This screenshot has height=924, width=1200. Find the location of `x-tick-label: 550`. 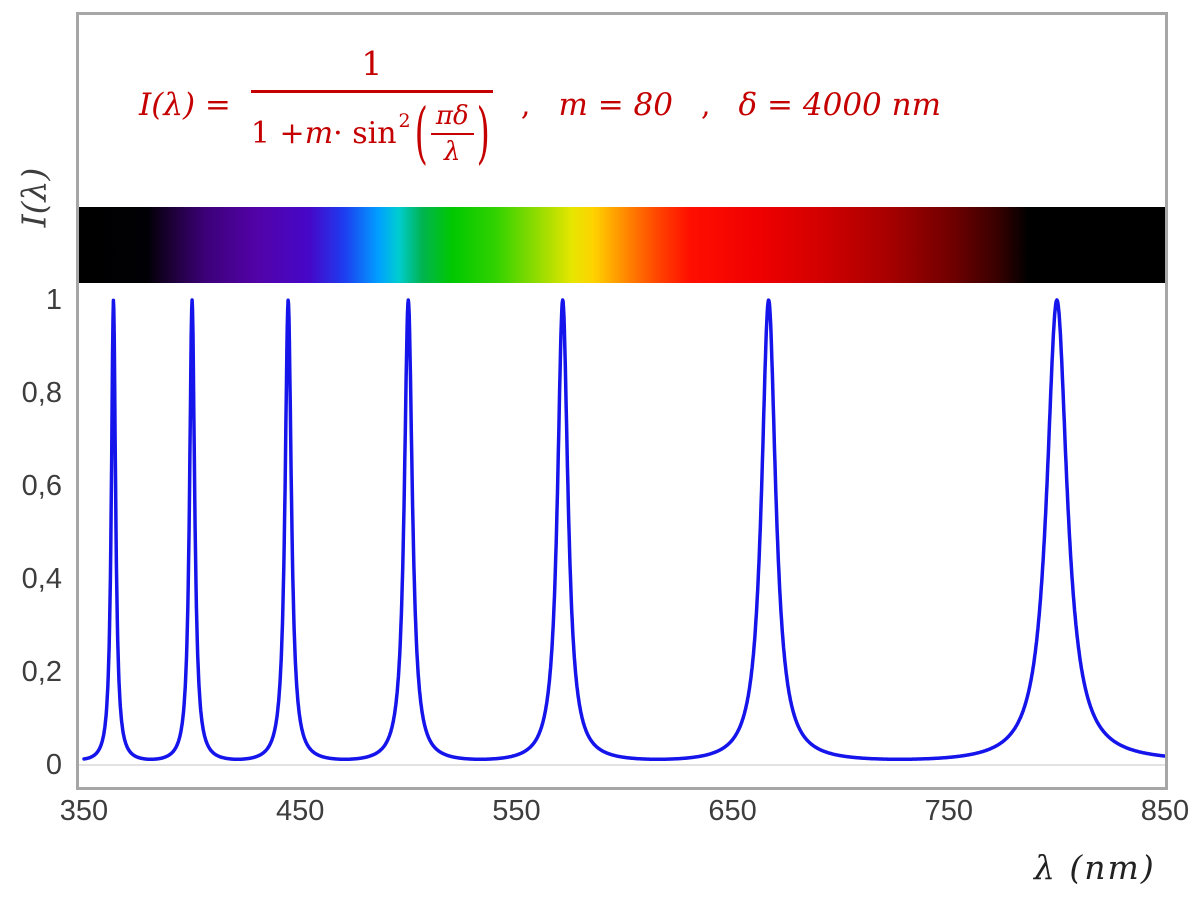

x-tick-label: 550 is located at coordinates (516, 811).